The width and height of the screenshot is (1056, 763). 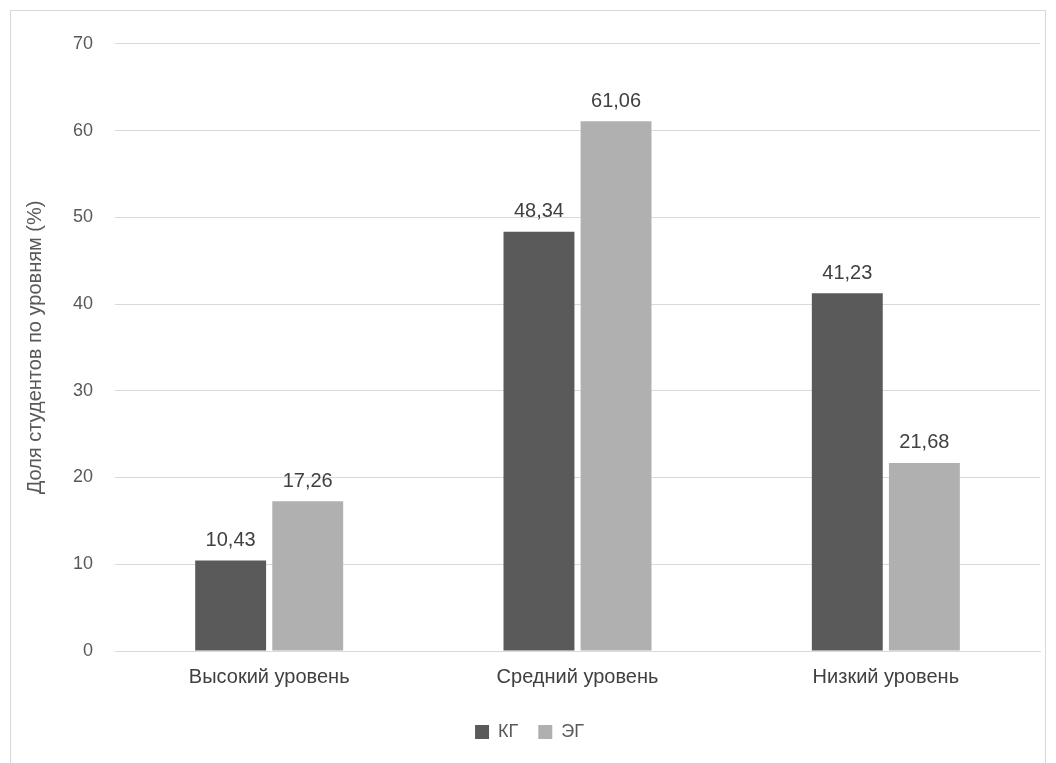 I want to click on data-label: 41,23, so click(x=847, y=271).